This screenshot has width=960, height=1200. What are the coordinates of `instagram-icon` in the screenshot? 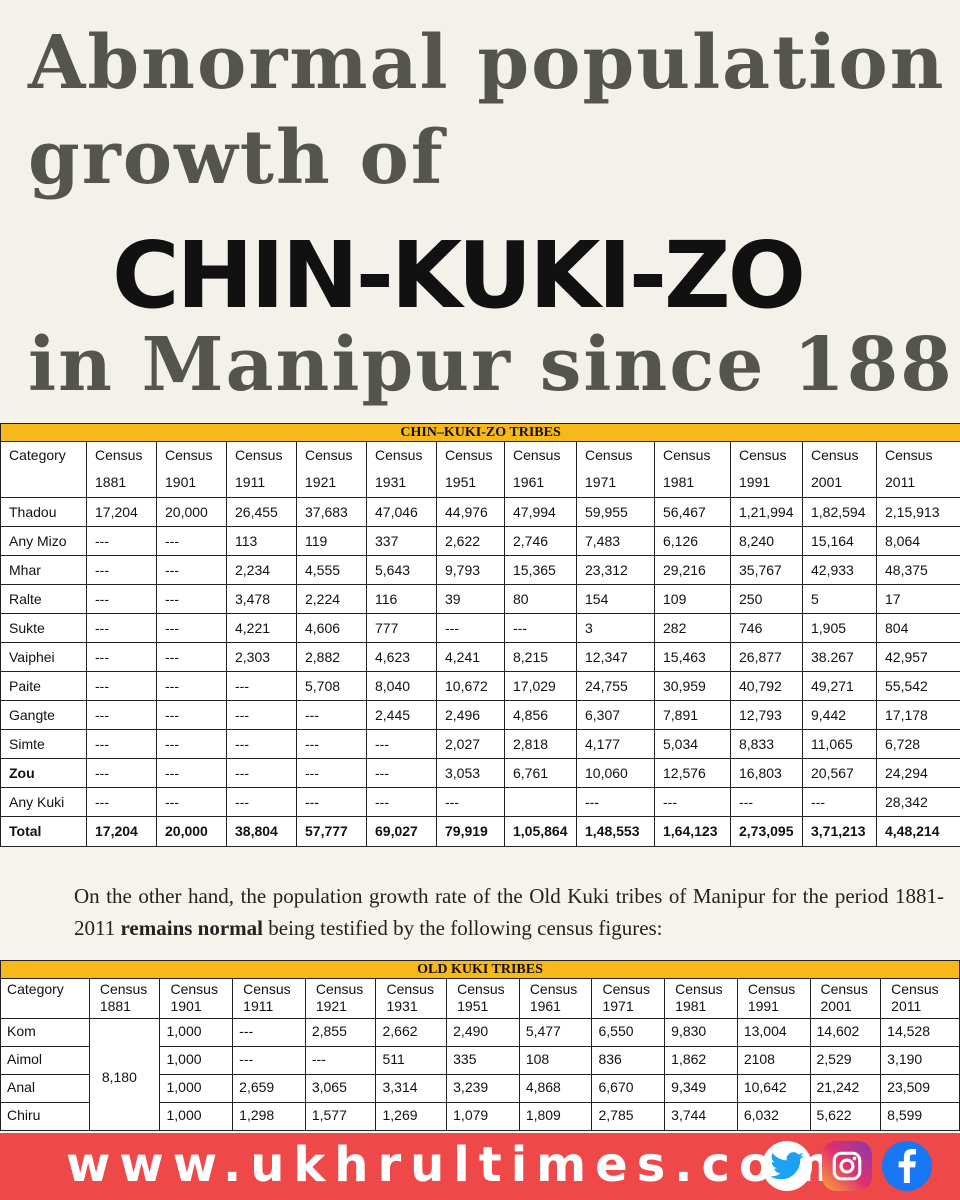 It's located at (847, 1166).